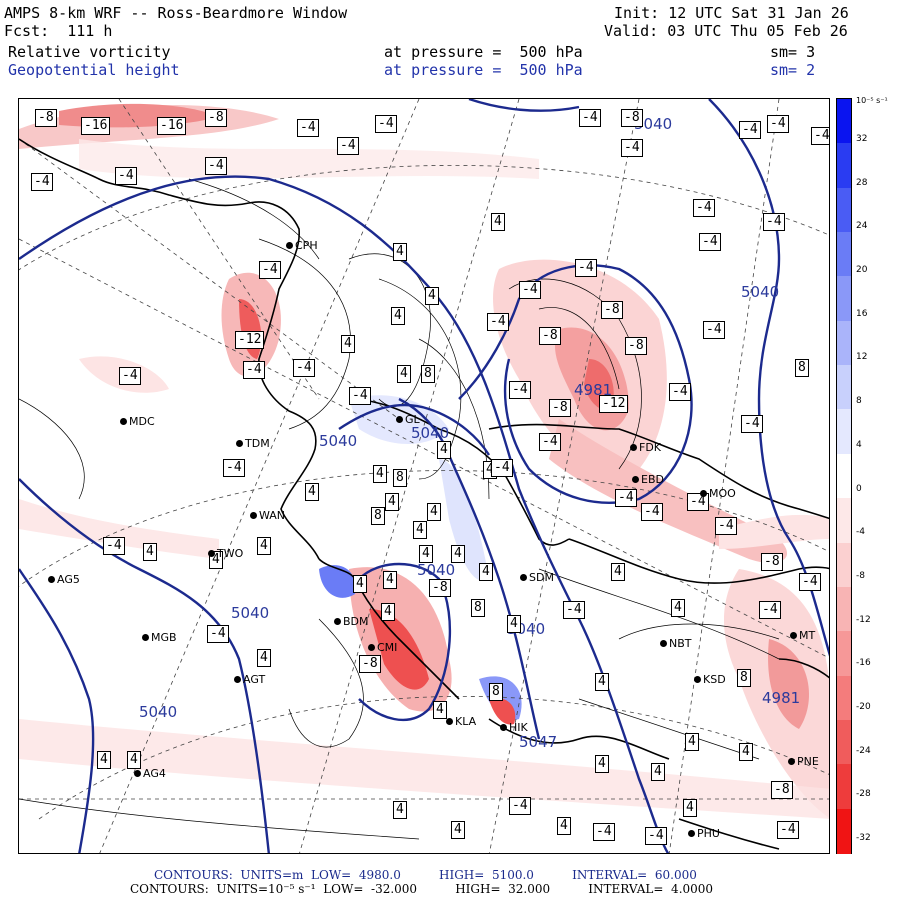 The height and width of the screenshot is (900, 900). Describe the element at coordinates (863, 750) in the screenshot. I see `colorbar-tick-label: -24` at that location.